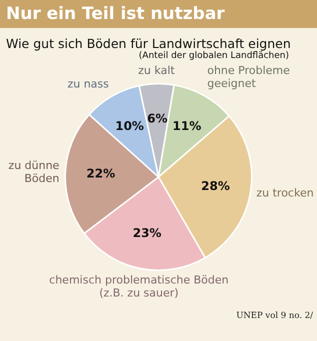 Image resolution: width=317 pixels, height=341 pixels. What do you see at coordinates (147, 233) in the screenshot?
I see `data-label: 23%` at bounding box center [147, 233].